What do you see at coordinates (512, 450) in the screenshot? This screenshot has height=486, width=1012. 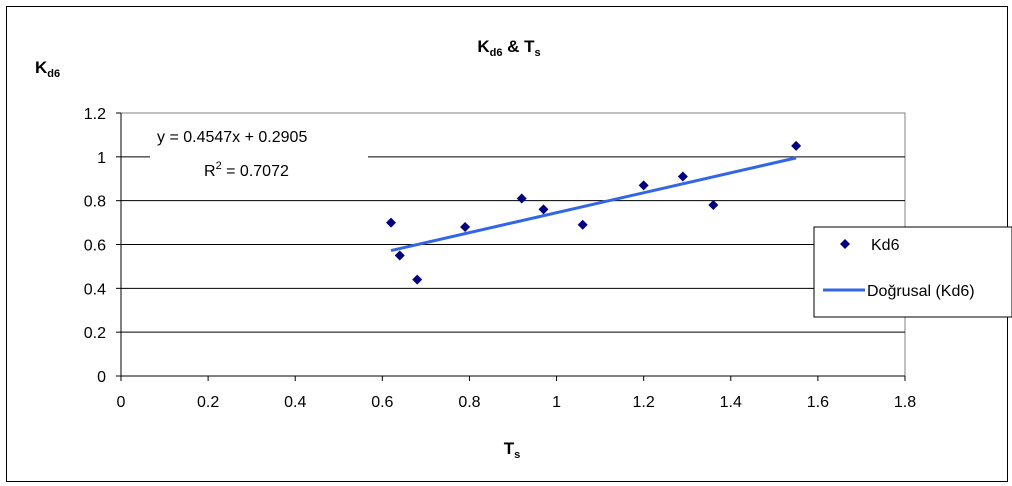 I see `x-axis-label: Ts` at bounding box center [512, 450].